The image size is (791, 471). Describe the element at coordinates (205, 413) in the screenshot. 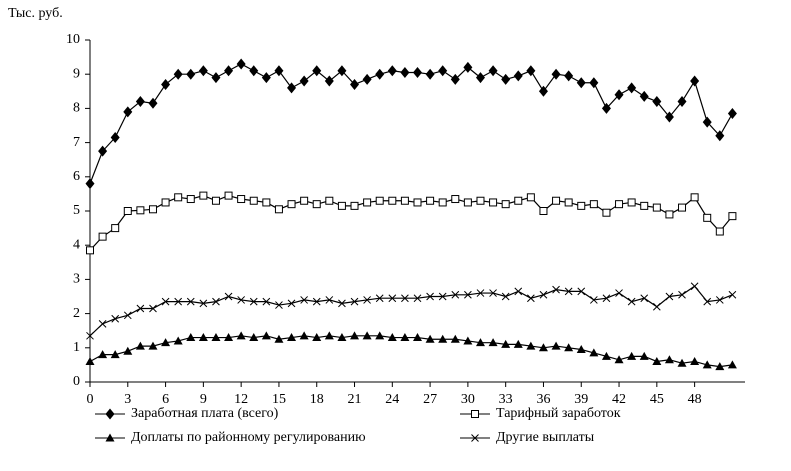

I see `legend-label: Заработная плата (всего)` at that location.